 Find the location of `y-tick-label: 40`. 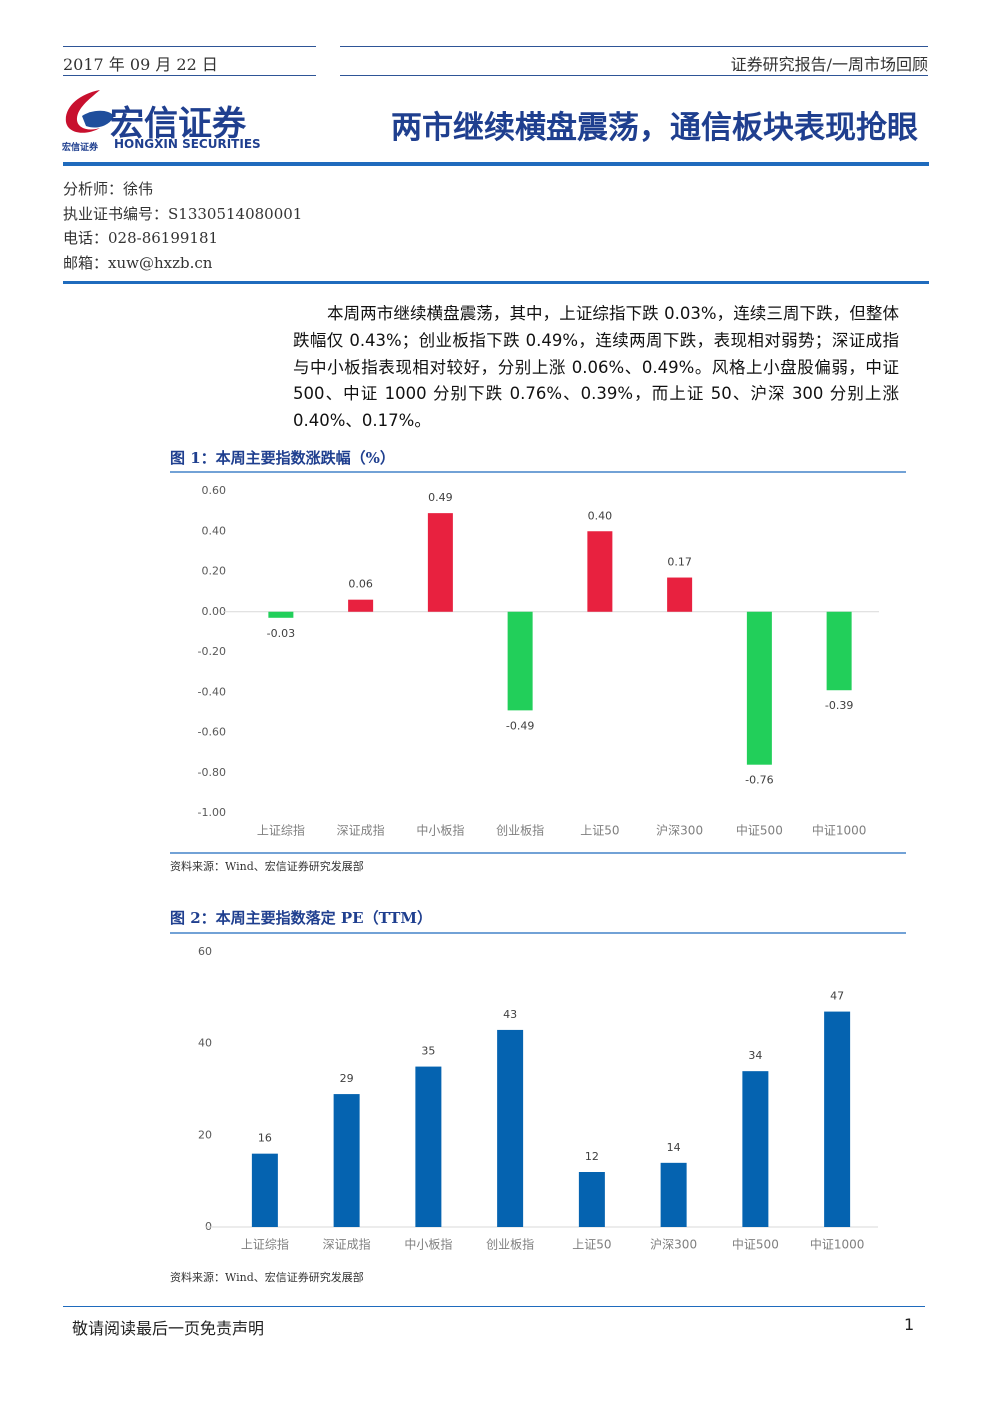

y-tick-label: 40 is located at coordinates (205, 1043).